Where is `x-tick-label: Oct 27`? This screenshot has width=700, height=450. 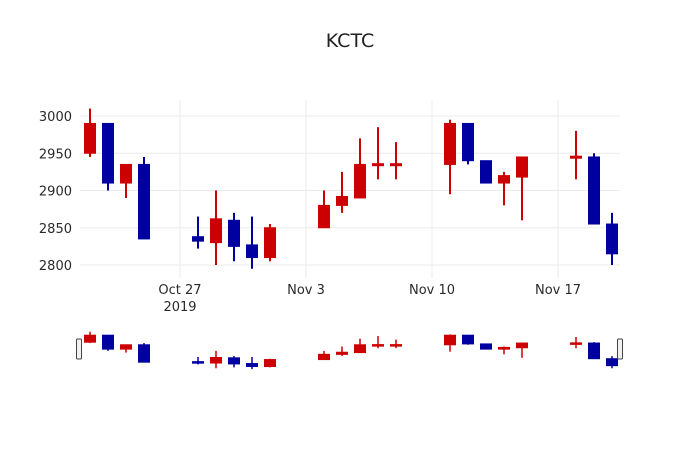
x-tick-label: Oct 27 is located at coordinates (179, 290).